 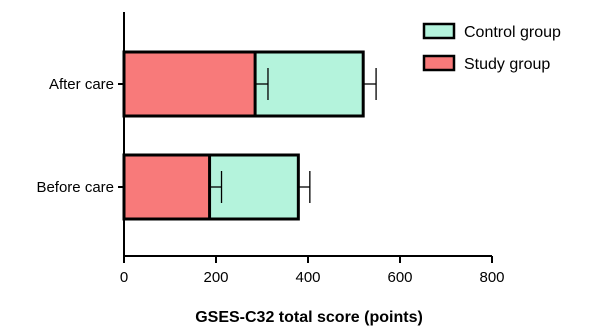 I want to click on legend: Control group Study group, so click(x=491, y=47).